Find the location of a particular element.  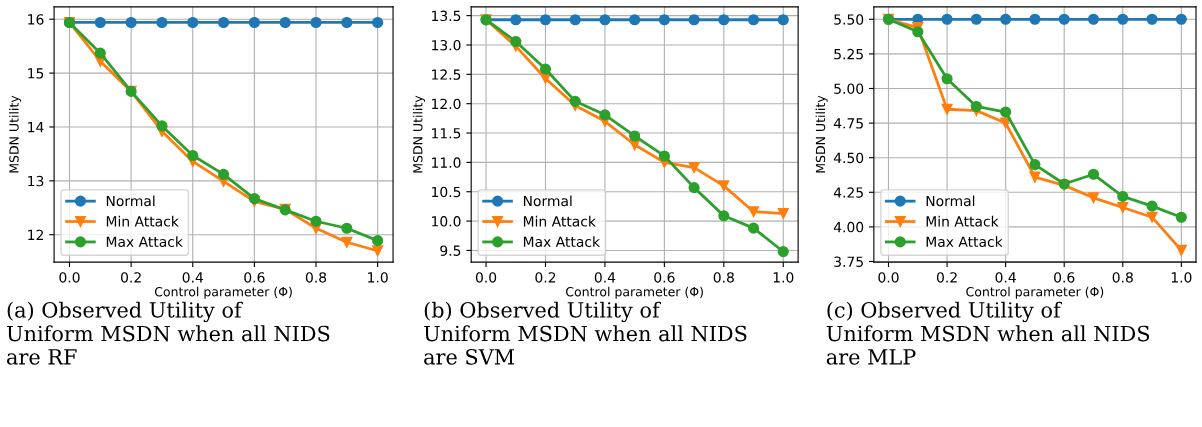

y-tick-label: 4.00 is located at coordinates (848, 227).